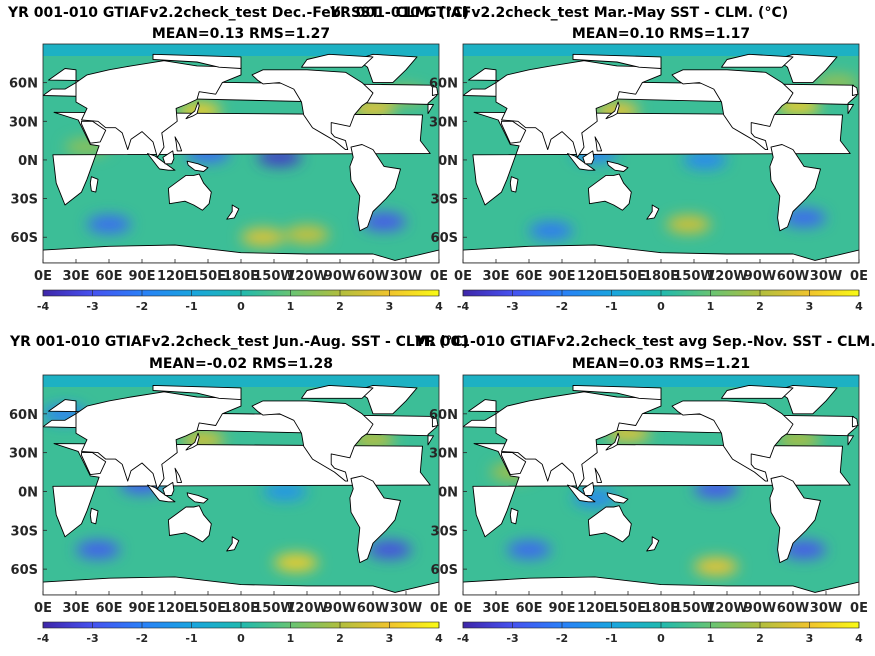 The width and height of the screenshot is (875, 656). What do you see at coordinates (241, 489) in the screenshot?
I see `panel-3-landmask` at bounding box center [241, 489].